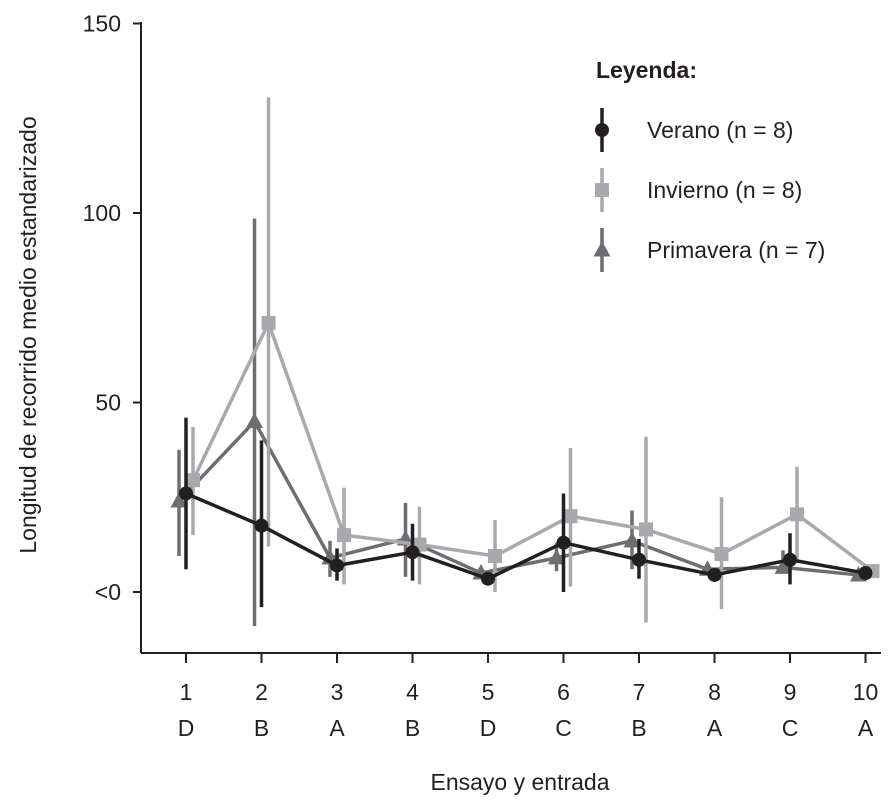  Describe the element at coordinates (866, 692) in the screenshot. I see `x-tick-label-trial: 10` at that location.